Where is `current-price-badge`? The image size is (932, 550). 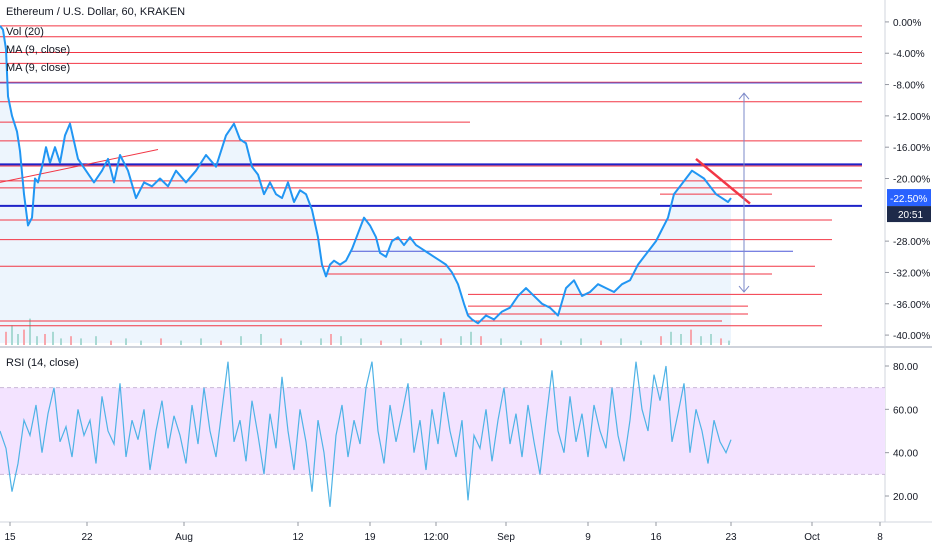
current-price-badge is located at coordinates (909, 198).